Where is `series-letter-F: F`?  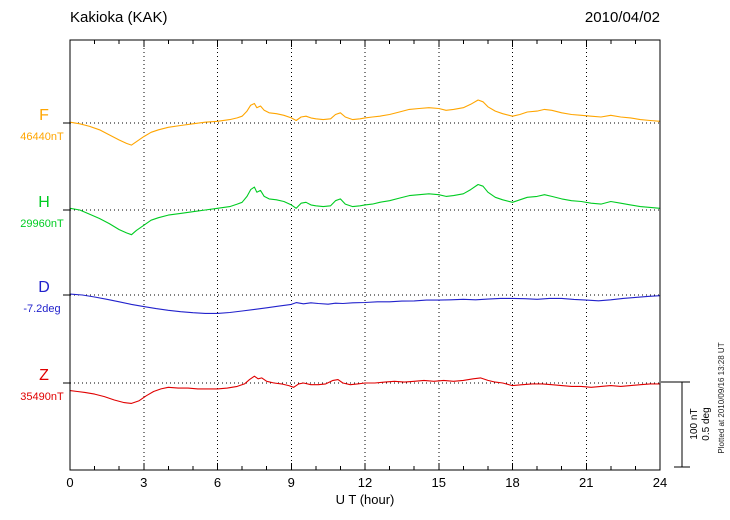
series-letter-F: F is located at coordinates (44, 115).